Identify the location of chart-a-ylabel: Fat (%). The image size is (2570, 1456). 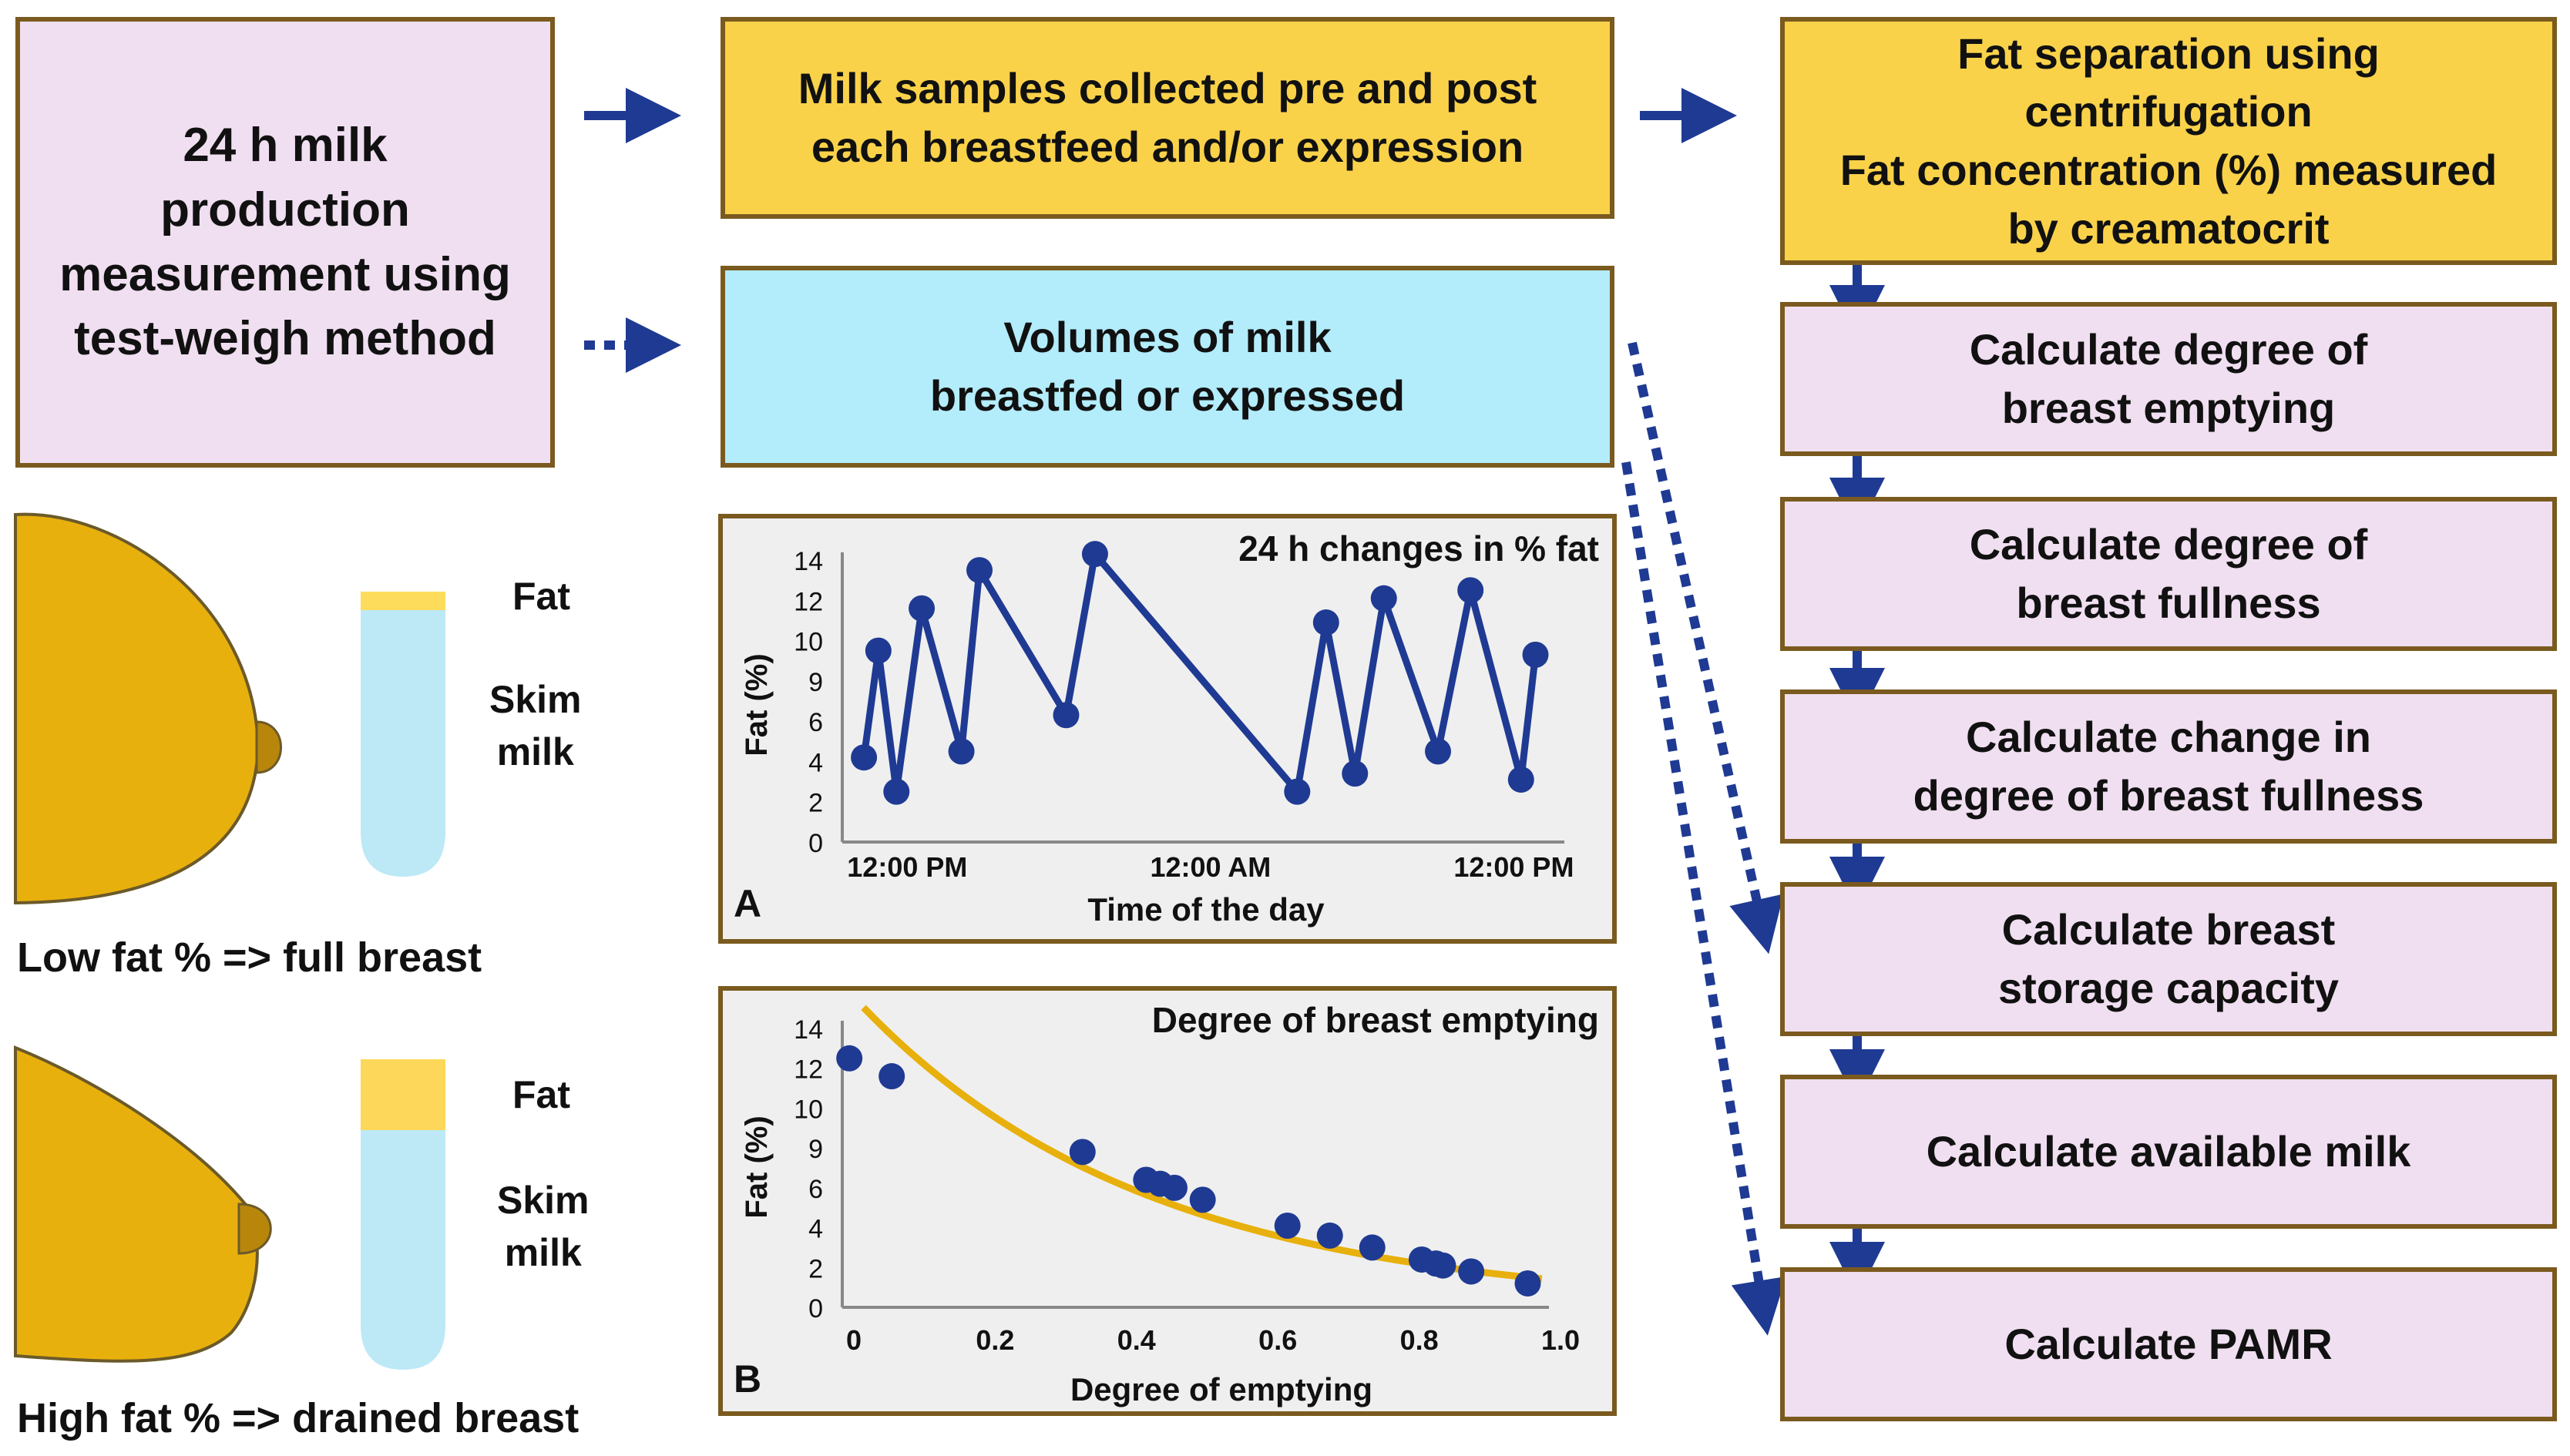
(757, 704).